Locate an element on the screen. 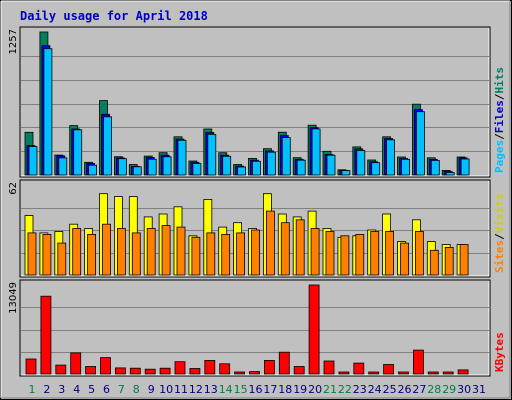 This screenshot has height=400, width=512. legend-word: Files is located at coordinates (499, 116).